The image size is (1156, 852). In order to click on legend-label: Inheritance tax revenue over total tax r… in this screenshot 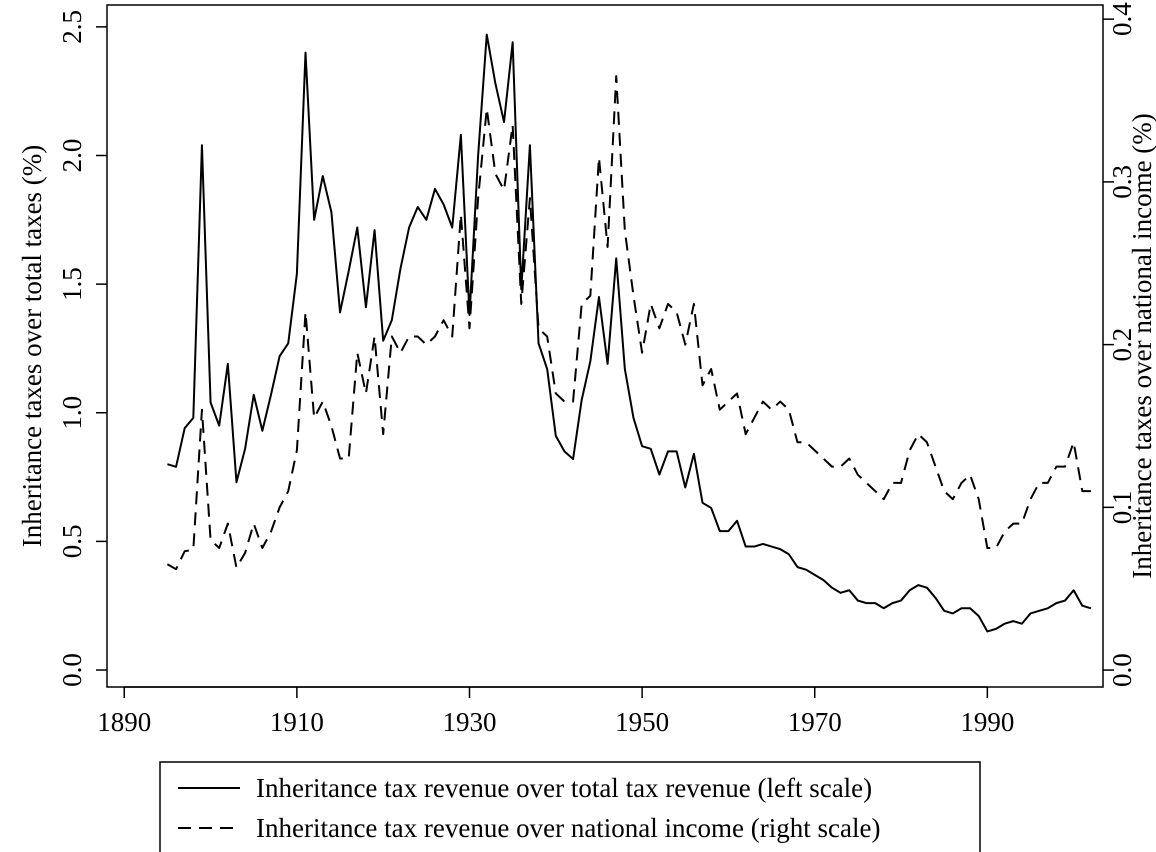, I will do `click(564, 788)`.